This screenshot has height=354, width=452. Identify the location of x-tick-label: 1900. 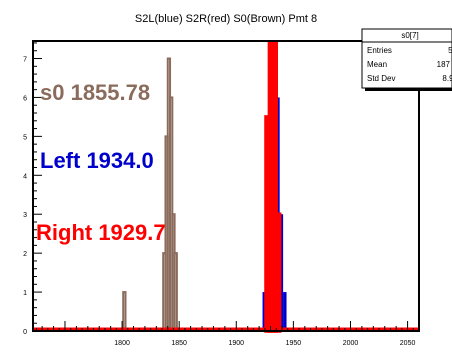
(236, 343).